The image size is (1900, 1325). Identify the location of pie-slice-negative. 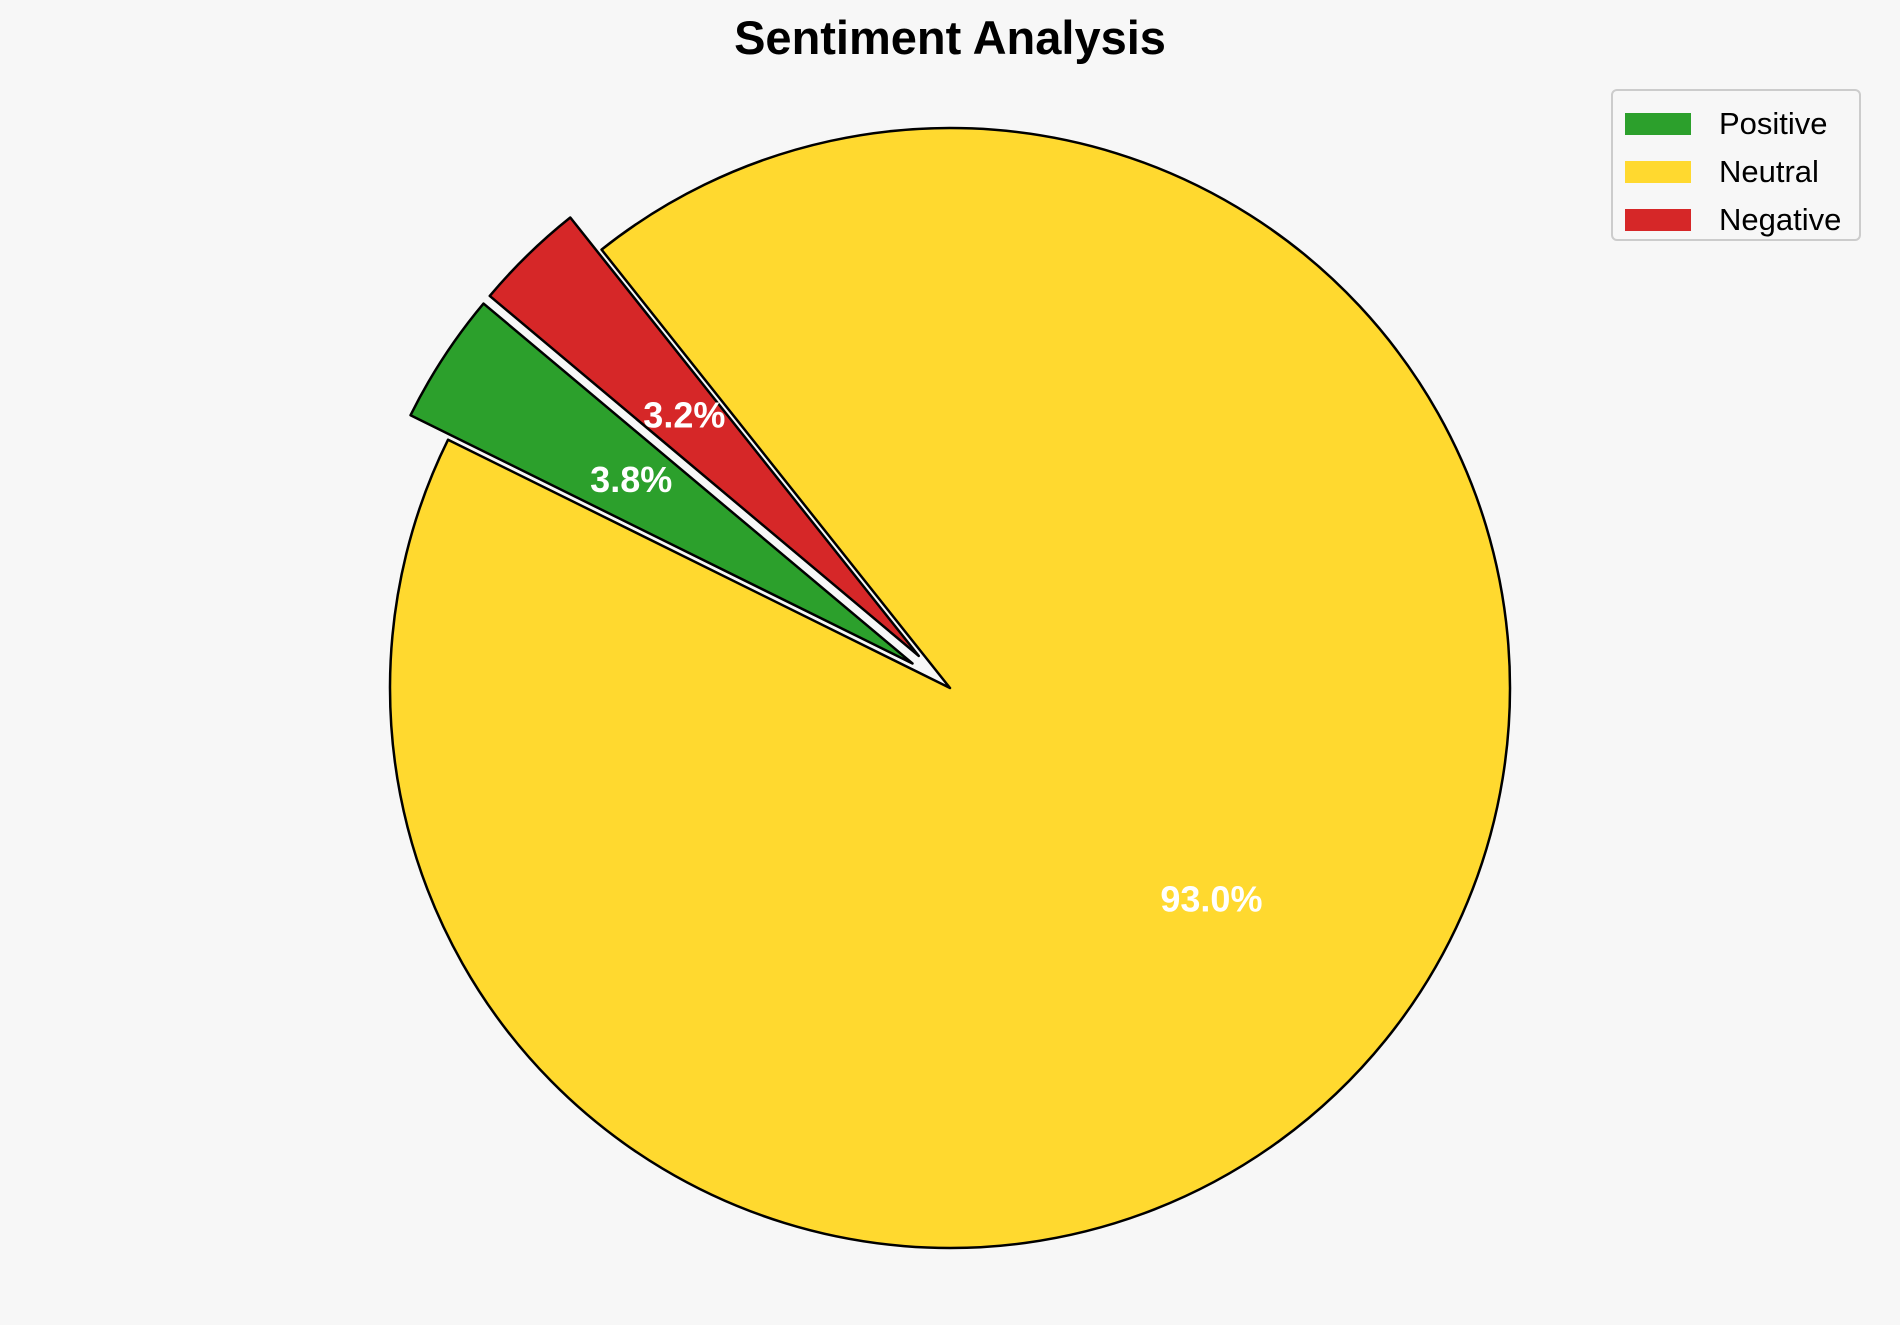
(704, 437).